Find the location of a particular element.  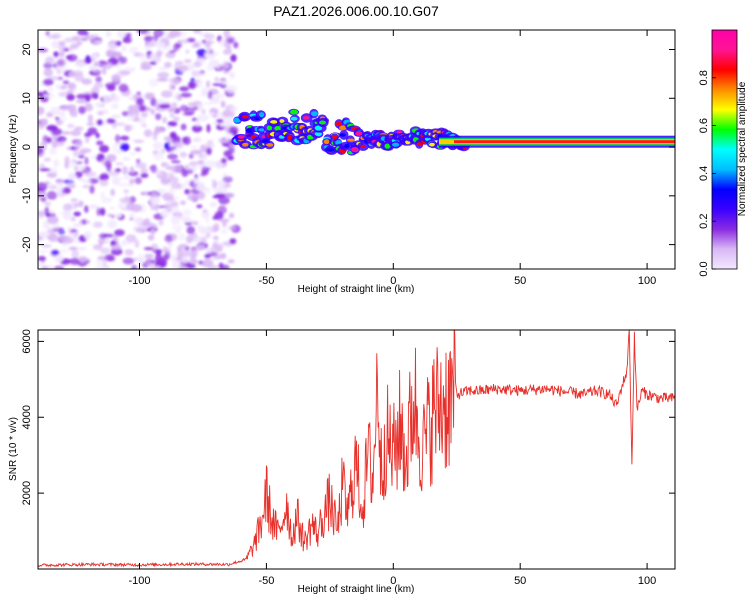

snr-x-tick-label: 100 is located at coordinates (647, 581).